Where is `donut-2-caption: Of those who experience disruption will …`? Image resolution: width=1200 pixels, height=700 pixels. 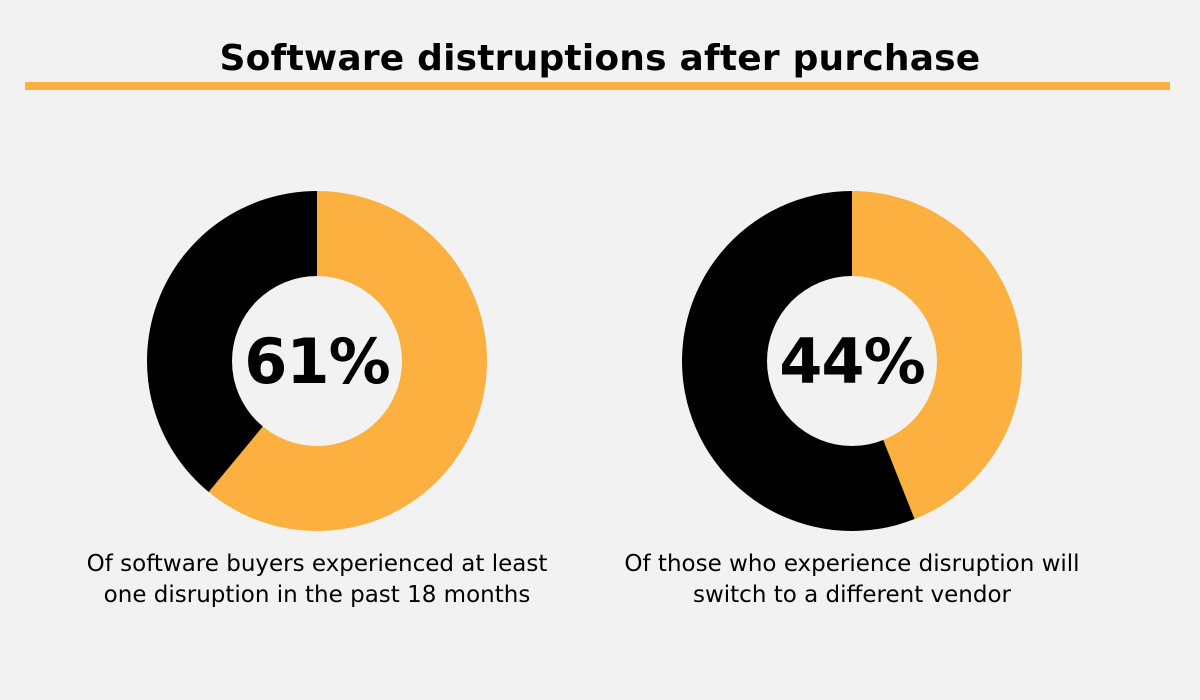
donut-2-caption: Of those who experience disruption will … is located at coordinates (852, 579).